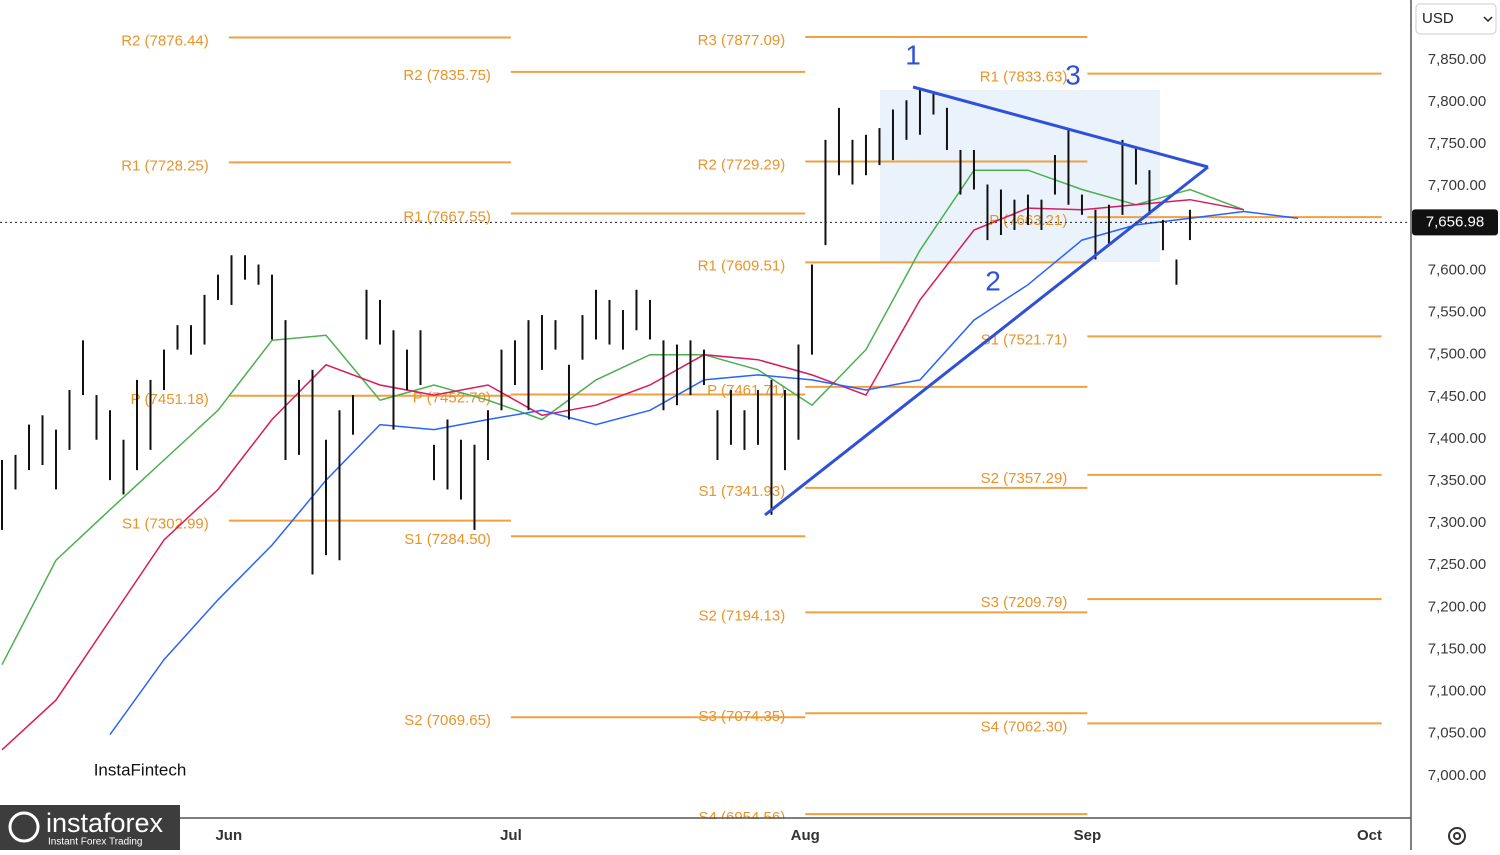  What do you see at coordinates (742, 164) in the screenshot?
I see `pivot-label: R2 (7729.29)` at bounding box center [742, 164].